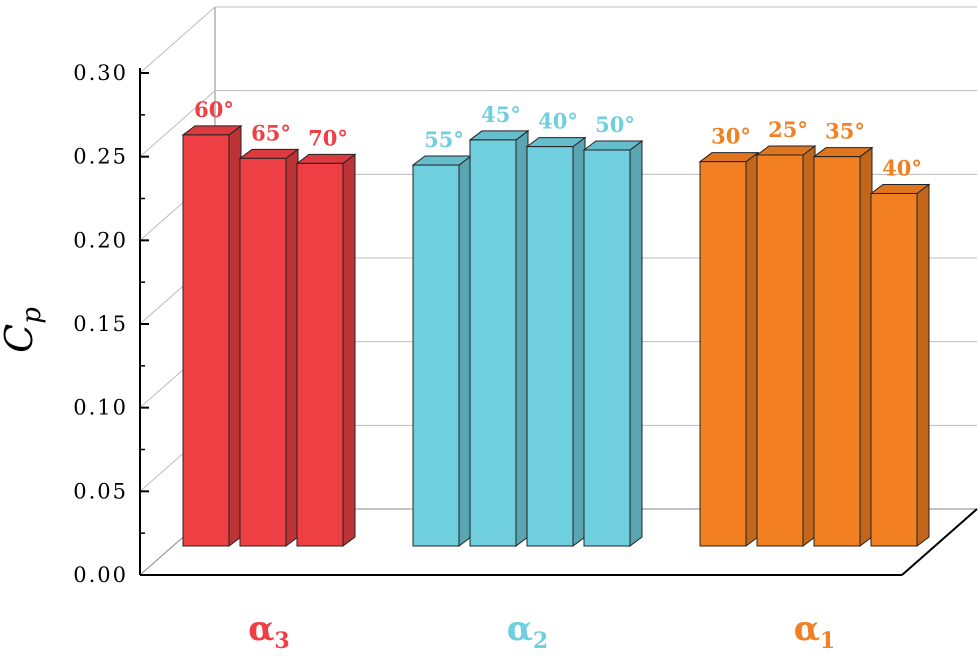 This screenshot has width=980, height=664. What do you see at coordinates (214, 109) in the screenshot?
I see `bar-label: 60°` at bounding box center [214, 109].